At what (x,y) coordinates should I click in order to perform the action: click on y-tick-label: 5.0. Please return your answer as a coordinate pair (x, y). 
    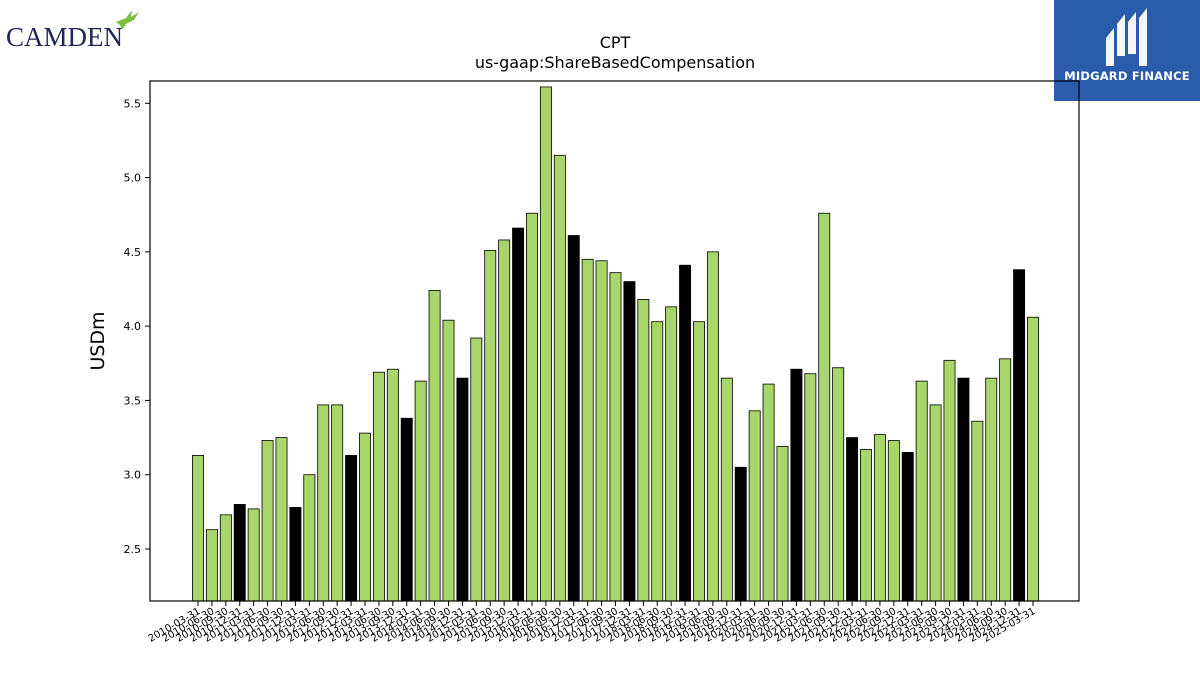
    Looking at the image, I should click on (133, 178).